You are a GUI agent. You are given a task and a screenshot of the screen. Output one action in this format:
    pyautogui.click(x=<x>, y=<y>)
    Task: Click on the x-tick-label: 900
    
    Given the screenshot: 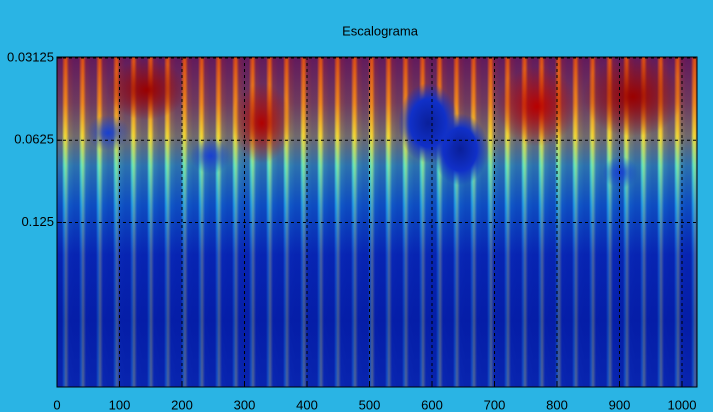 What is the action you would take?
    pyautogui.click(x=620, y=404)
    